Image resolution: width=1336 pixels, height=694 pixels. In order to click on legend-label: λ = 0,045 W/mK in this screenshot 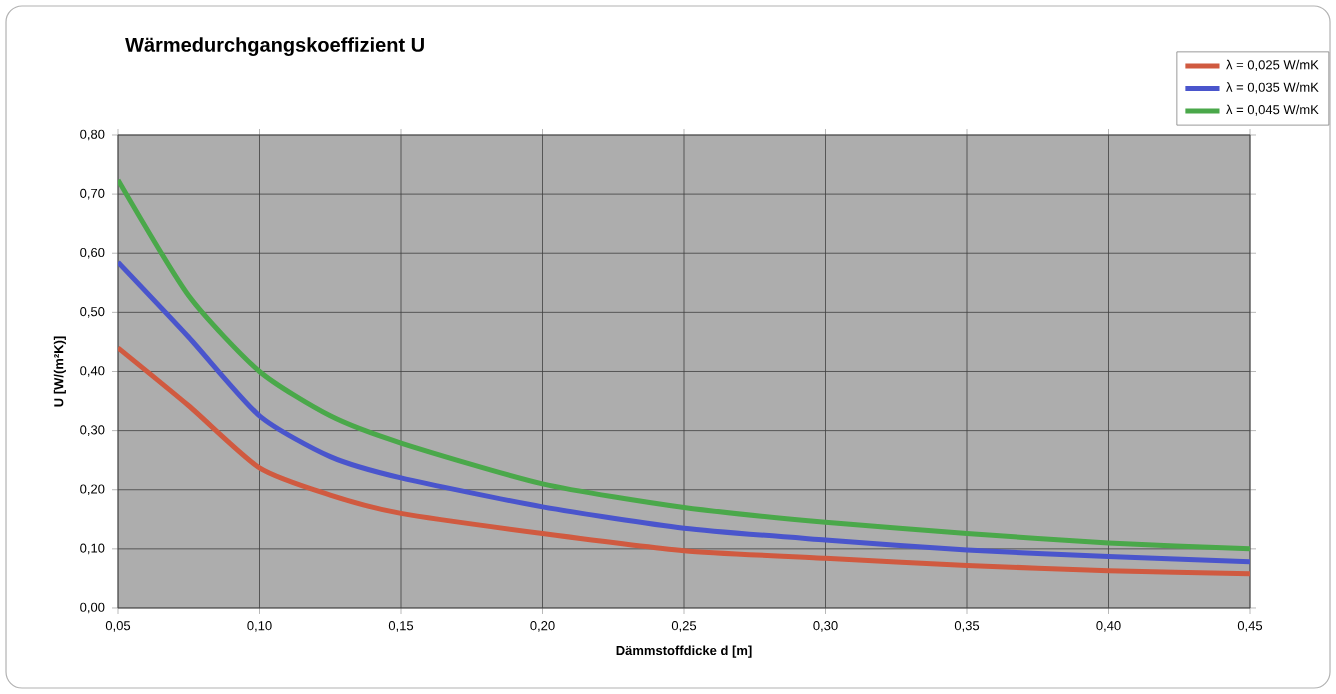, I will do `click(1272, 110)`.